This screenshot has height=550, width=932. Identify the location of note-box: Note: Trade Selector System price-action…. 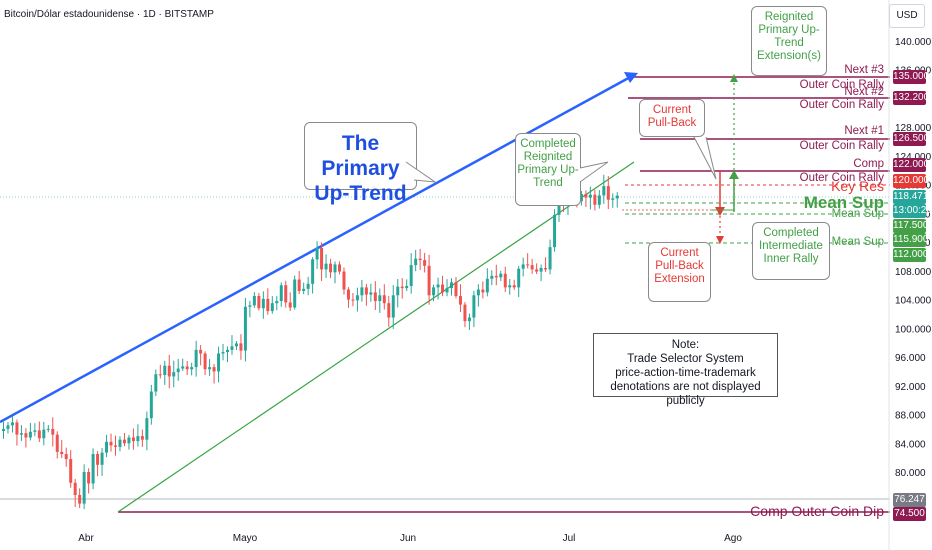
(685, 370).